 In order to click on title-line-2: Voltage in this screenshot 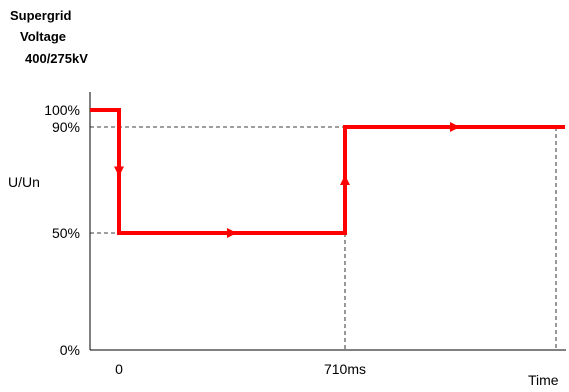, I will do `click(43, 36)`.